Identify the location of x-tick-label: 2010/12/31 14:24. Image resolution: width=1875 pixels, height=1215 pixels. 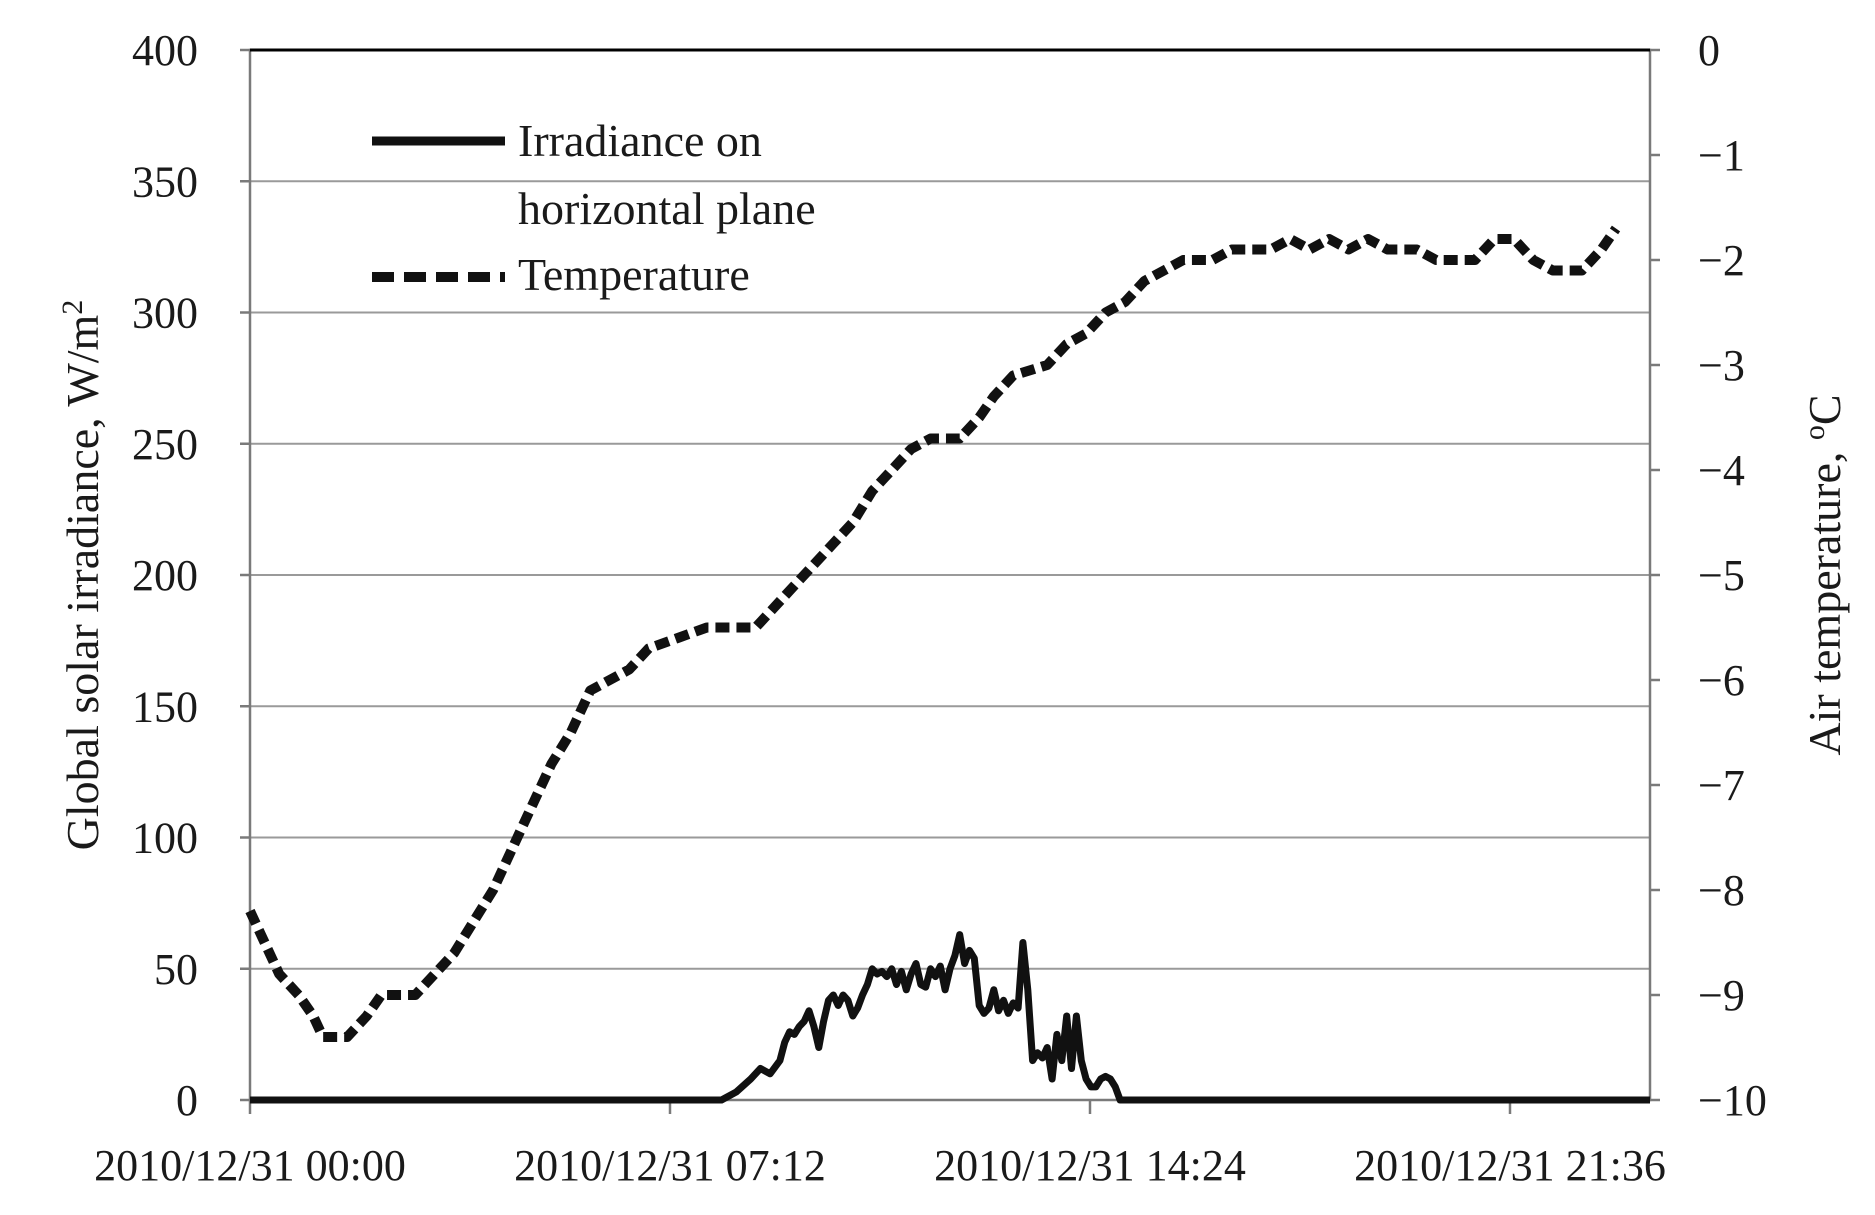
(1090, 1165).